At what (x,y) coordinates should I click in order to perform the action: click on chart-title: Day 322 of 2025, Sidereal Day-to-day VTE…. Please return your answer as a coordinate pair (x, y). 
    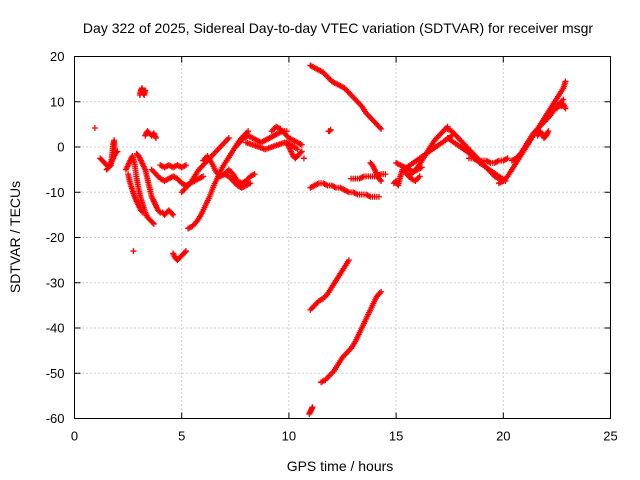
    Looking at the image, I should click on (338, 28).